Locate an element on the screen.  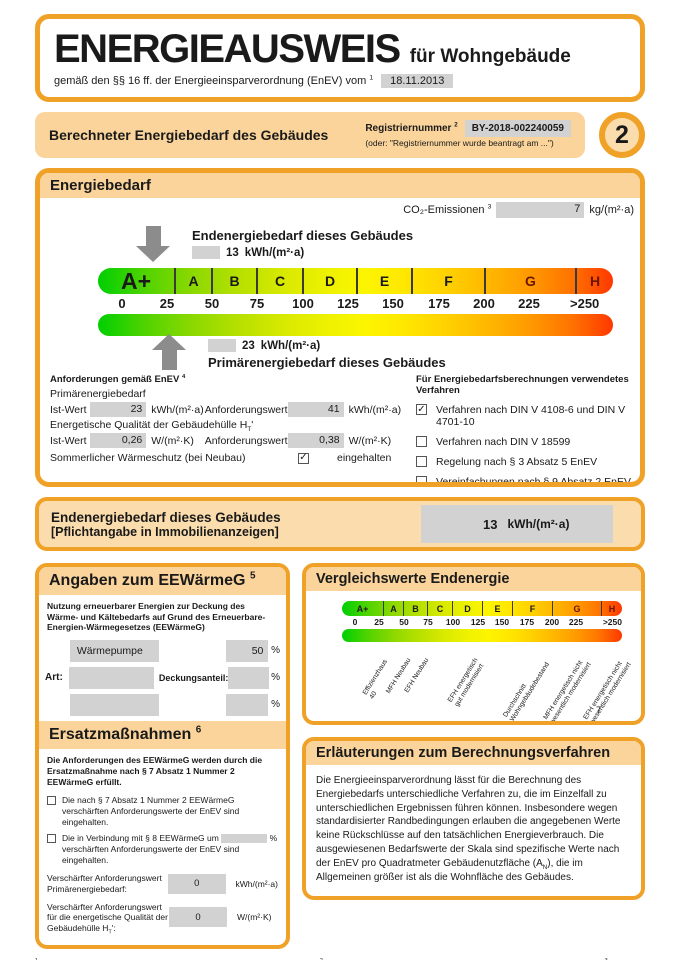
banner-unit: kWh/(m²·a) is located at coordinates (538, 524).